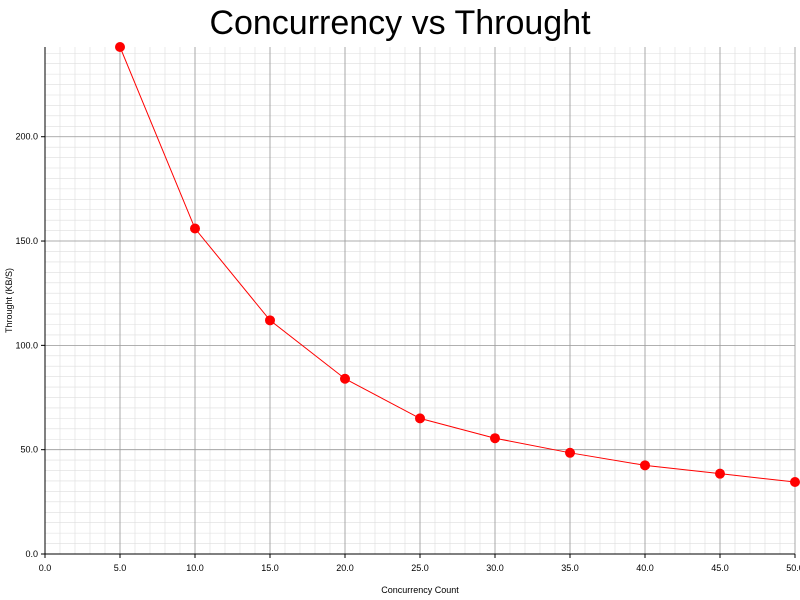  I want to click on x-tick-label: 5.0, so click(120, 568).